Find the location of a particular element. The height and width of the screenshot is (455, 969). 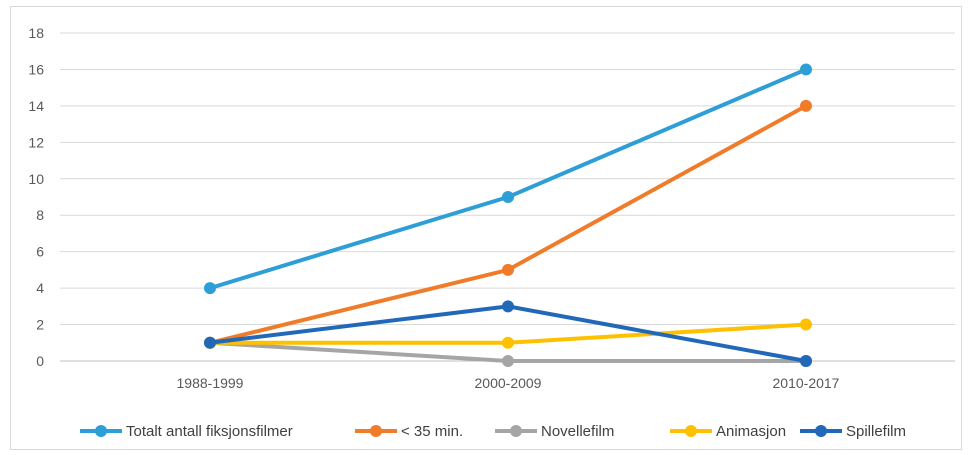

legend-item: Novellefilm is located at coordinates (554, 431).